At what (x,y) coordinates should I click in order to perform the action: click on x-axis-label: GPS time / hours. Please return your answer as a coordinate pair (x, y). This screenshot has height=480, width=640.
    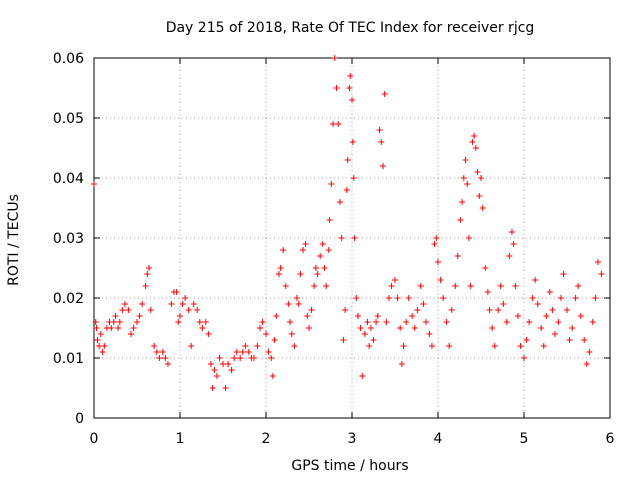
    Looking at the image, I should click on (349, 466).